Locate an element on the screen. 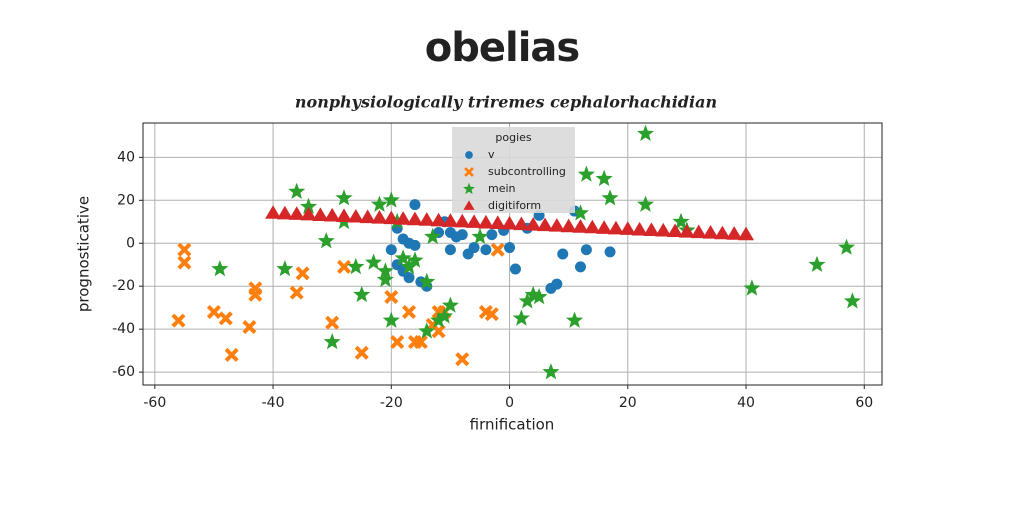 The width and height of the screenshot is (1024, 512). legend-marker is located at coordinates (469, 205).